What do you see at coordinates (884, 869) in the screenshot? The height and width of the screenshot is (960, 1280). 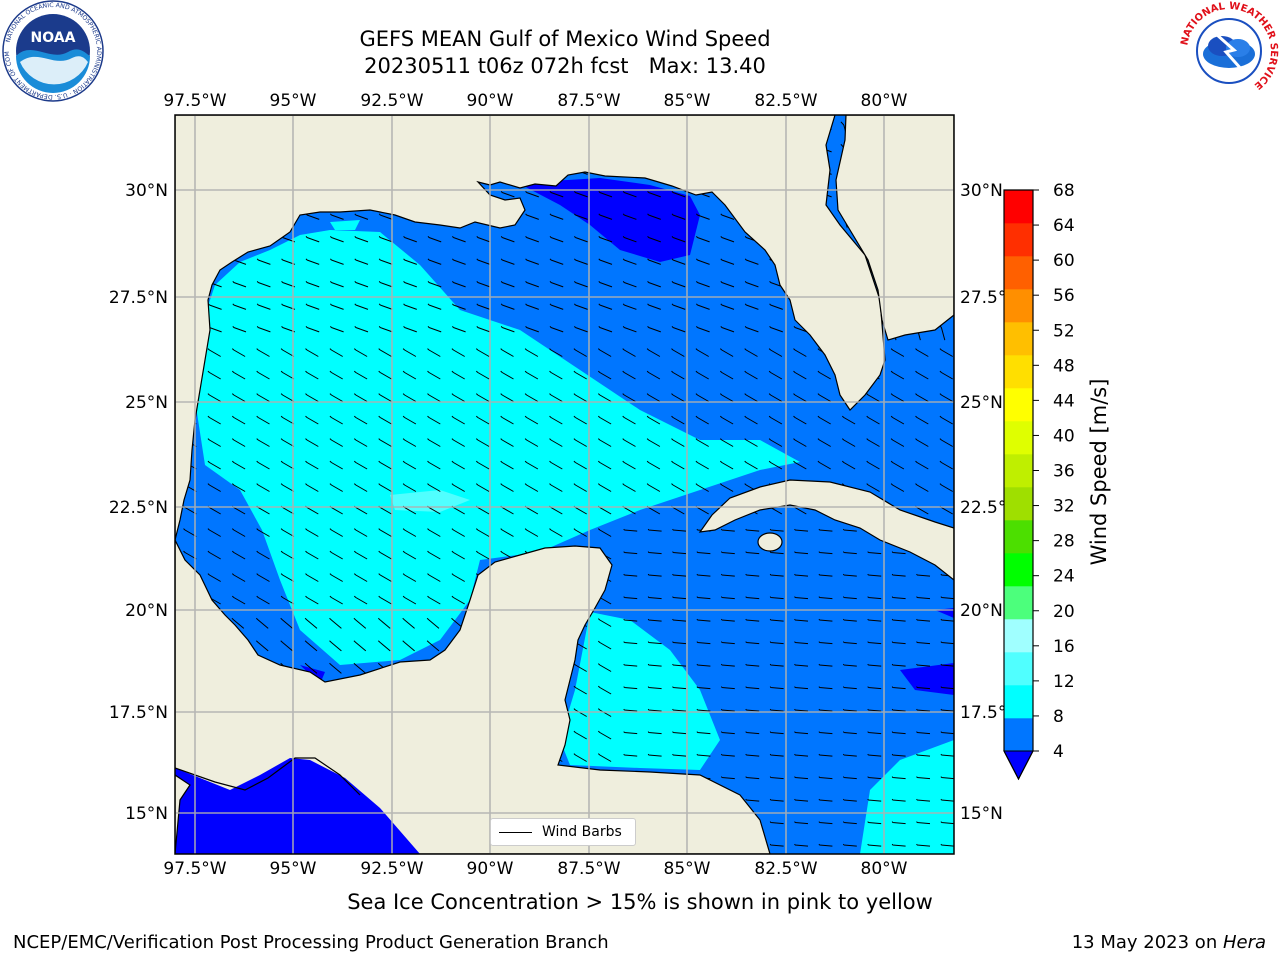 I see `lon-label: 80°W` at bounding box center [884, 869].